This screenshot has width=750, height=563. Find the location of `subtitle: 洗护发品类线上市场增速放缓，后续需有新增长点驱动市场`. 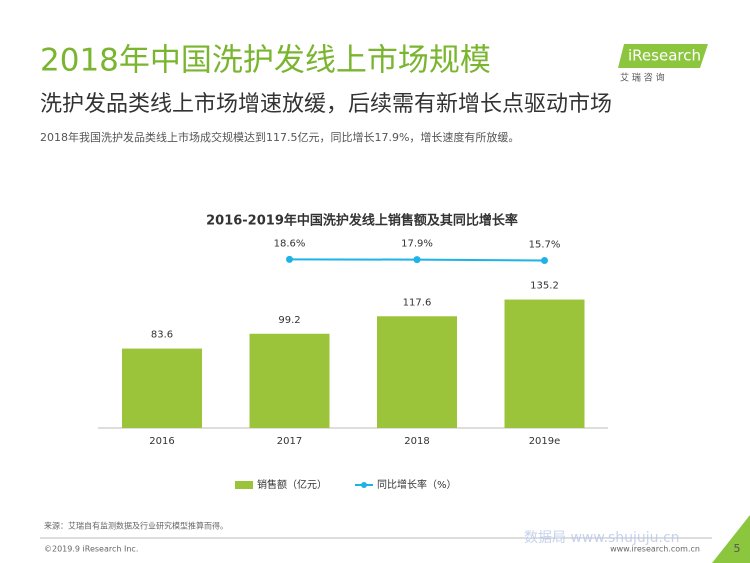

subtitle: 洗护发品类线上市场增速放缓，后续需有新增长点驱动市场 is located at coordinates (326, 104).